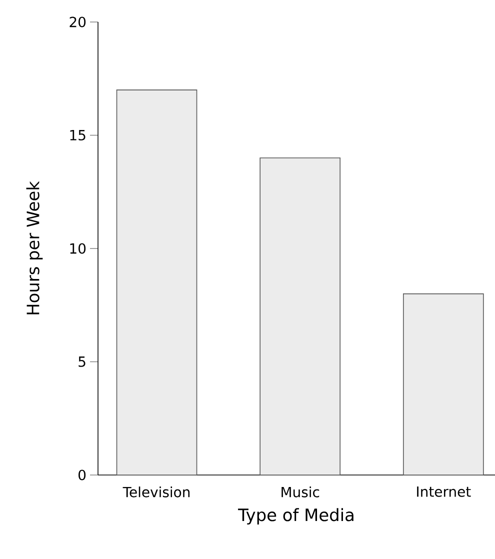 The height and width of the screenshot is (559, 495). I want to click on y-axis-title: Hours per Week, so click(34, 247).